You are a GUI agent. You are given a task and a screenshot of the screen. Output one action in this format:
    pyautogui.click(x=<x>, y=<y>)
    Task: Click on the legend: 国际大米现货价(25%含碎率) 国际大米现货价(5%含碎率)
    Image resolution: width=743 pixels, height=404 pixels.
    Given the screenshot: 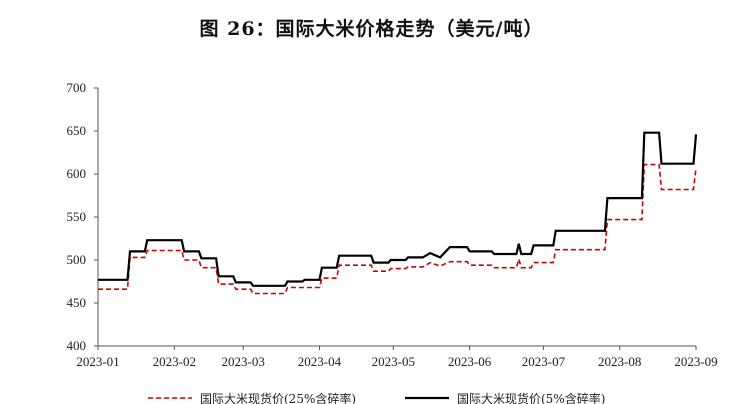 What is the action you would take?
    pyautogui.click(x=376, y=397)
    